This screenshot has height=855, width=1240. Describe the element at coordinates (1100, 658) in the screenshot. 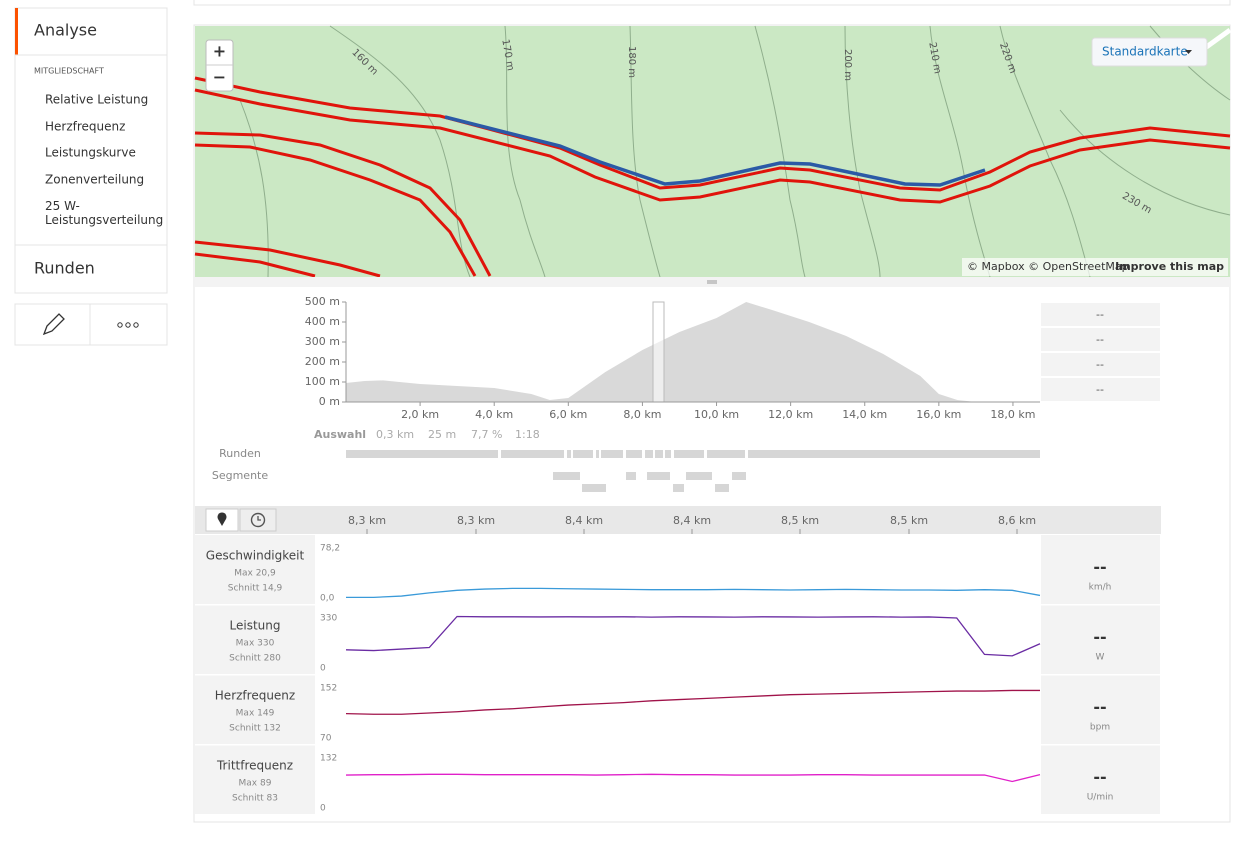

I see `stream-unit: W` at that location.